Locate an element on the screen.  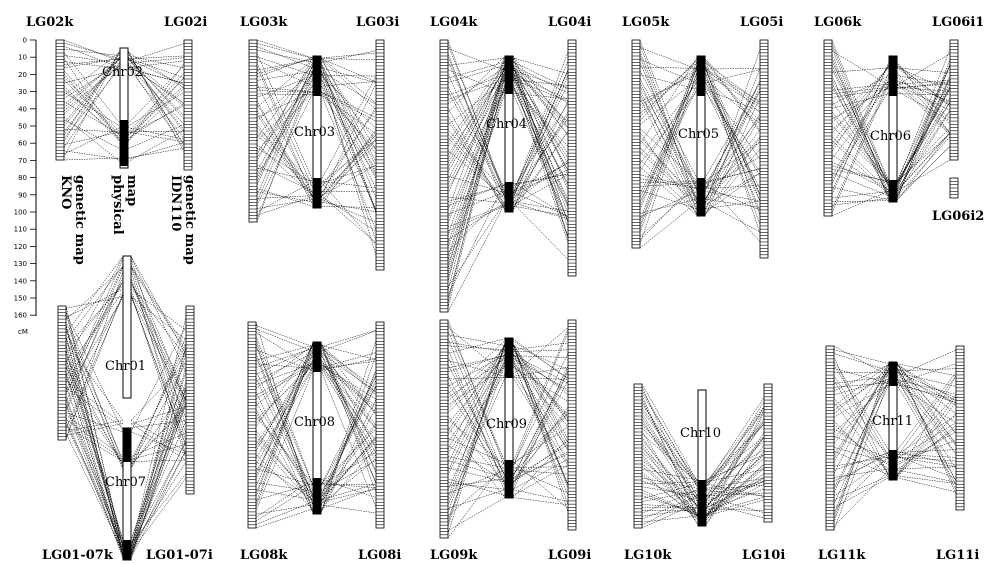
map-bar-lg09i is located at coordinates (572, 425).